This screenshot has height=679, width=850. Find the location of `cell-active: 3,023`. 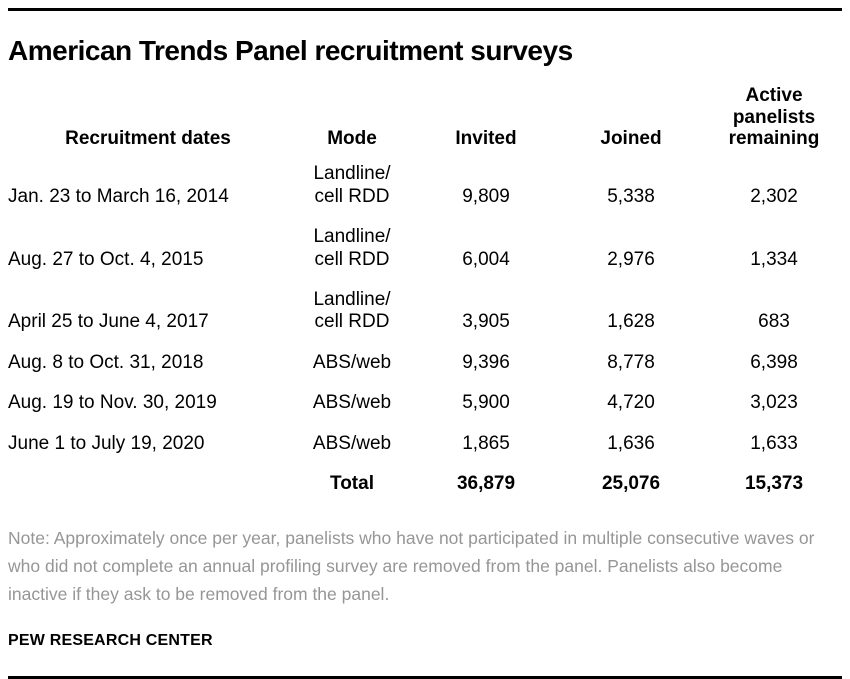

cell-active: 3,023 is located at coordinates (774, 403).